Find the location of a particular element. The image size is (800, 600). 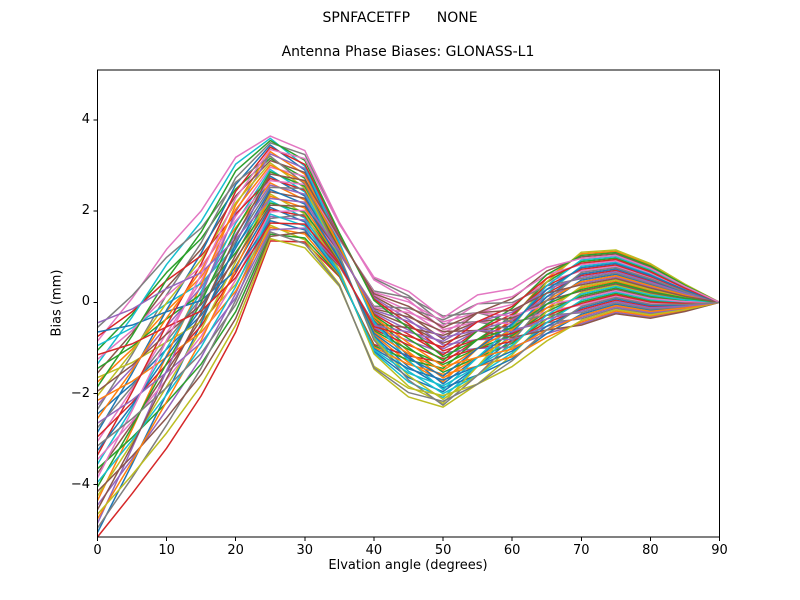

x-tick-label: 70 is located at coordinates (581, 550).